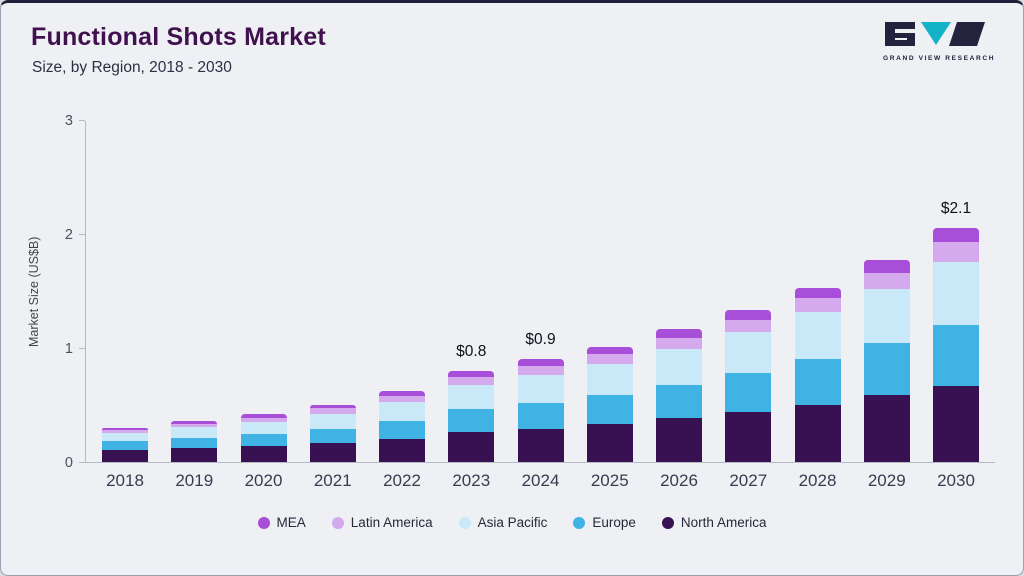 The height and width of the screenshot is (576, 1024). Describe the element at coordinates (614, 522) in the screenshot. I see `legend-label: Europe` at that location.